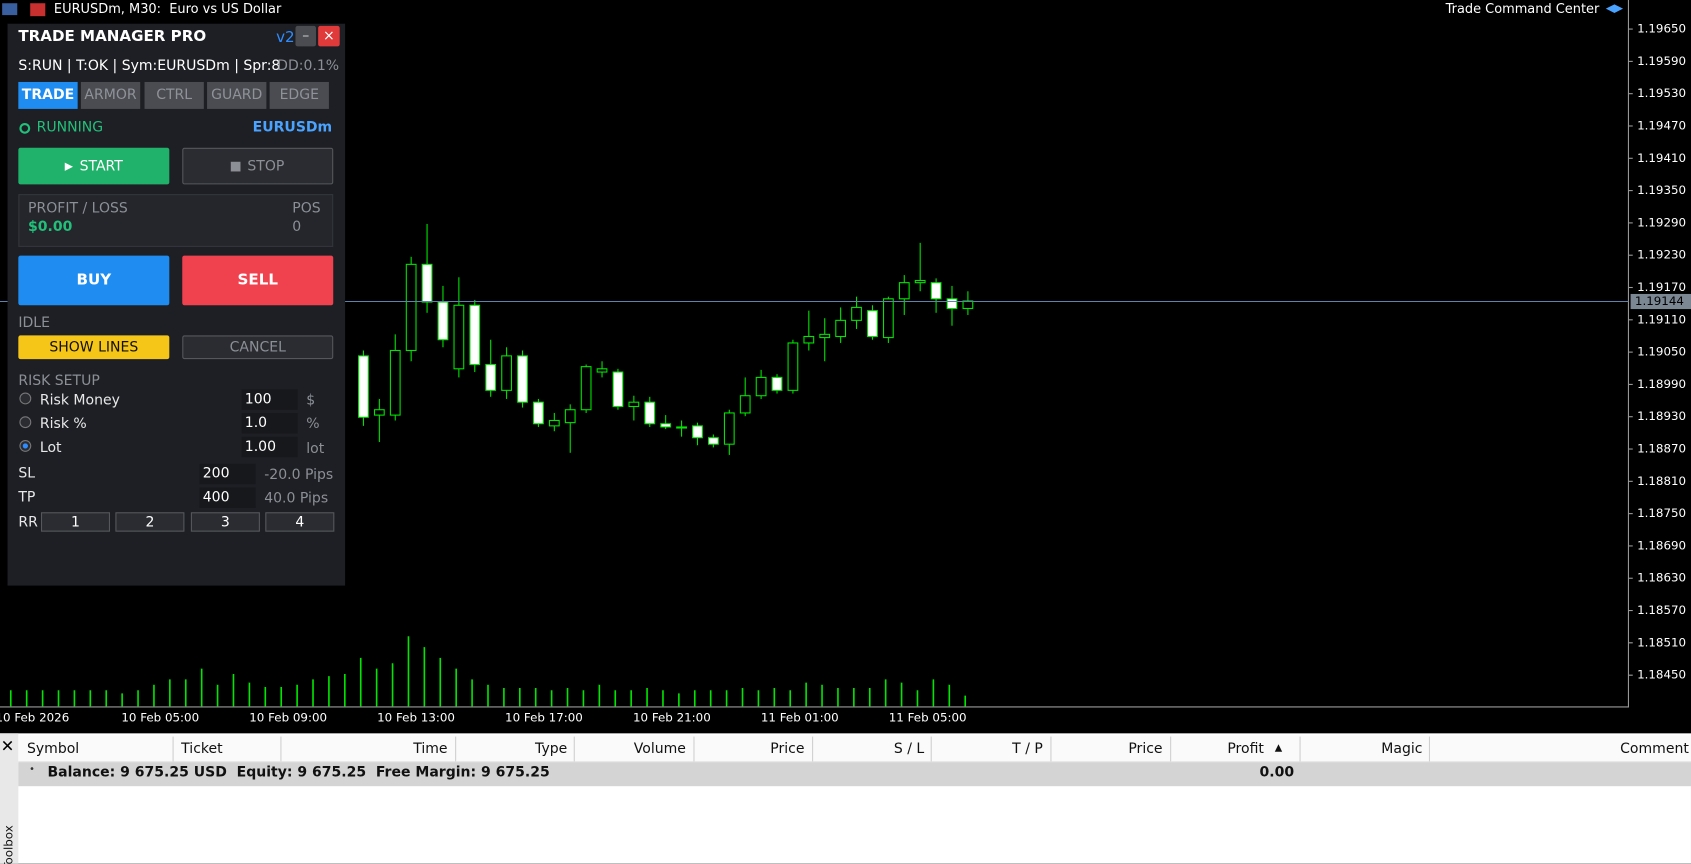 The image size is (1691, 864). What do you see at coordinates (1277, 772) in the screenshot?
I see `total-profit: 0.00` at bounding box center [1277, 772].